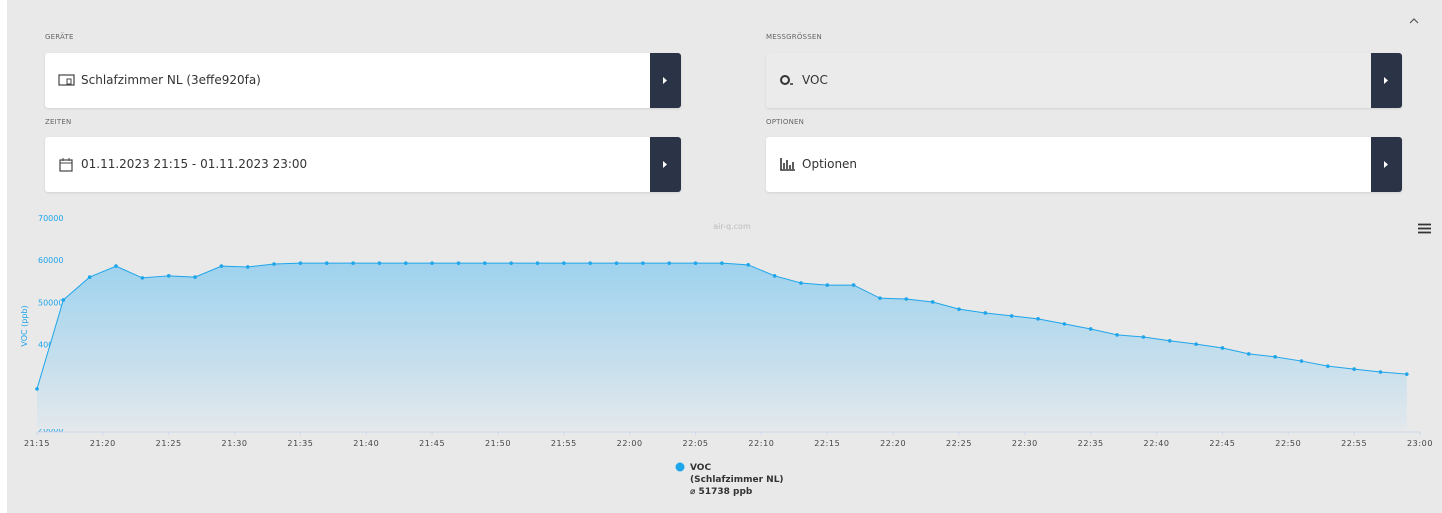  What do you see at coordinates (498, 443) in the screenshot?
I see `x-tick-label: 21:50` at bounding box center [498, 443].